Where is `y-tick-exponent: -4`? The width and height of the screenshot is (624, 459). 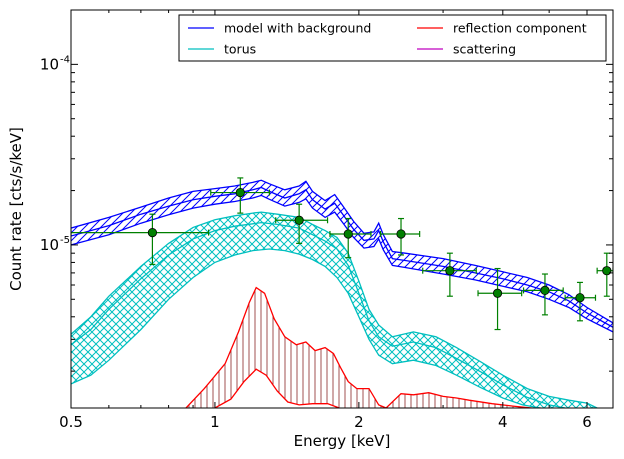
y-tick-exponent: -4 is located at coordinates (65, 59).